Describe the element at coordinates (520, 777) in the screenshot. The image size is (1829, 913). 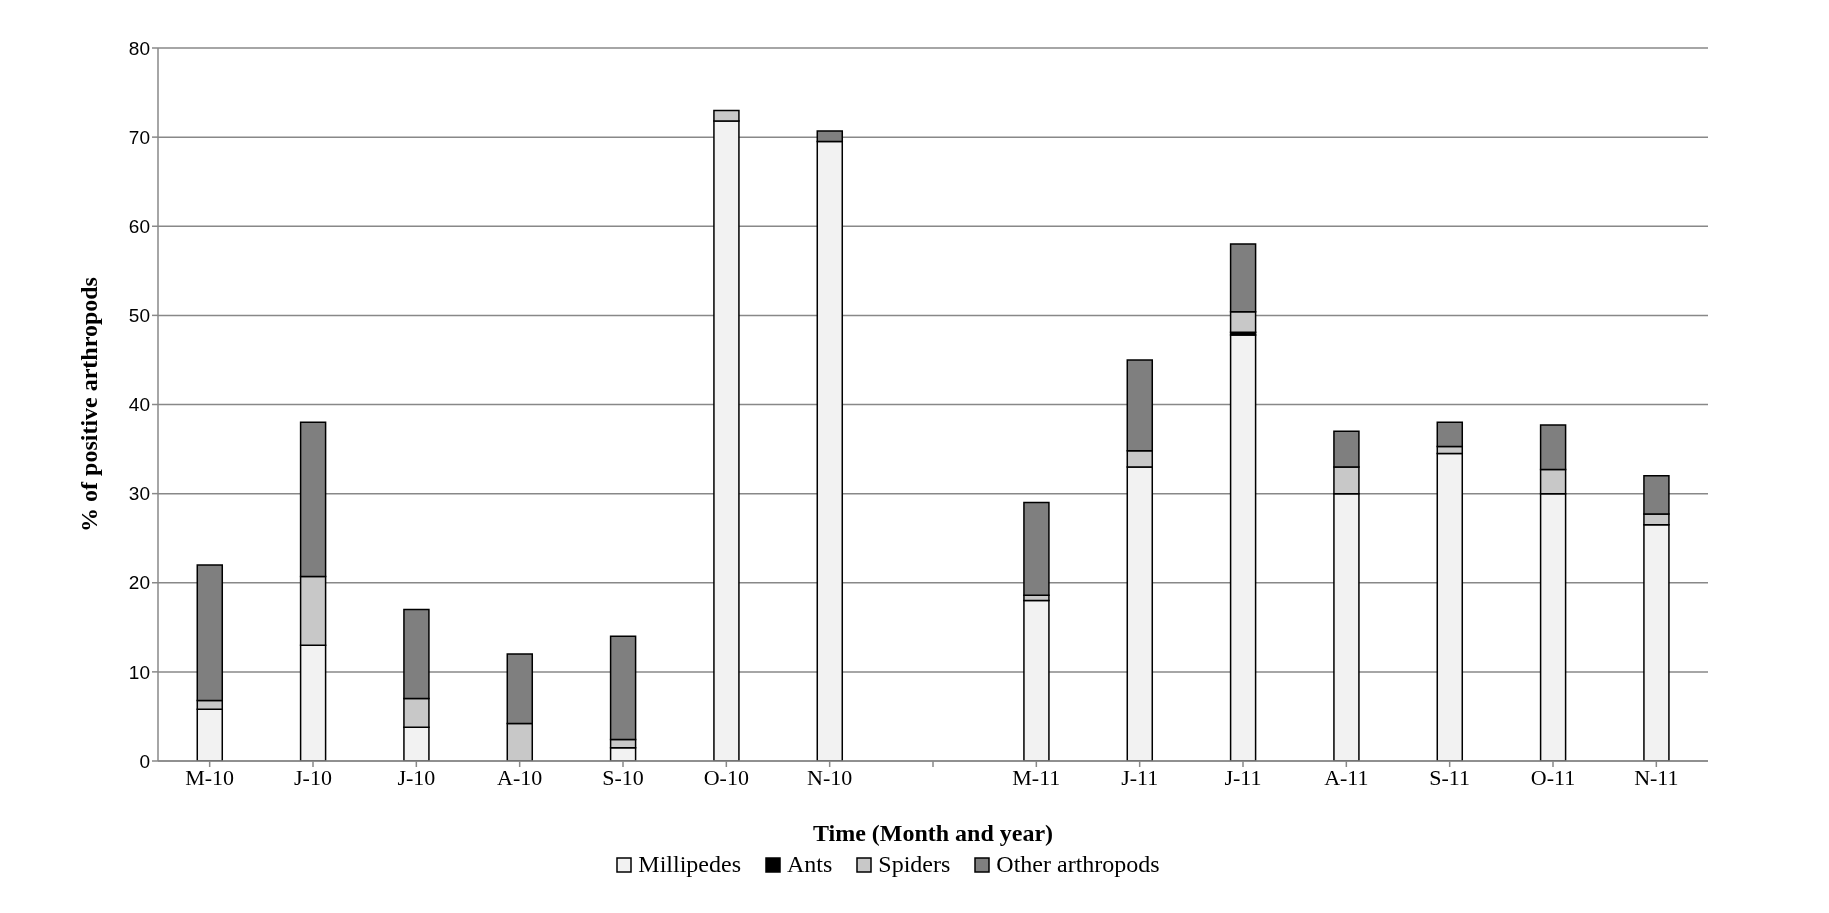
I see `x-tick-label: A-10` at that location.